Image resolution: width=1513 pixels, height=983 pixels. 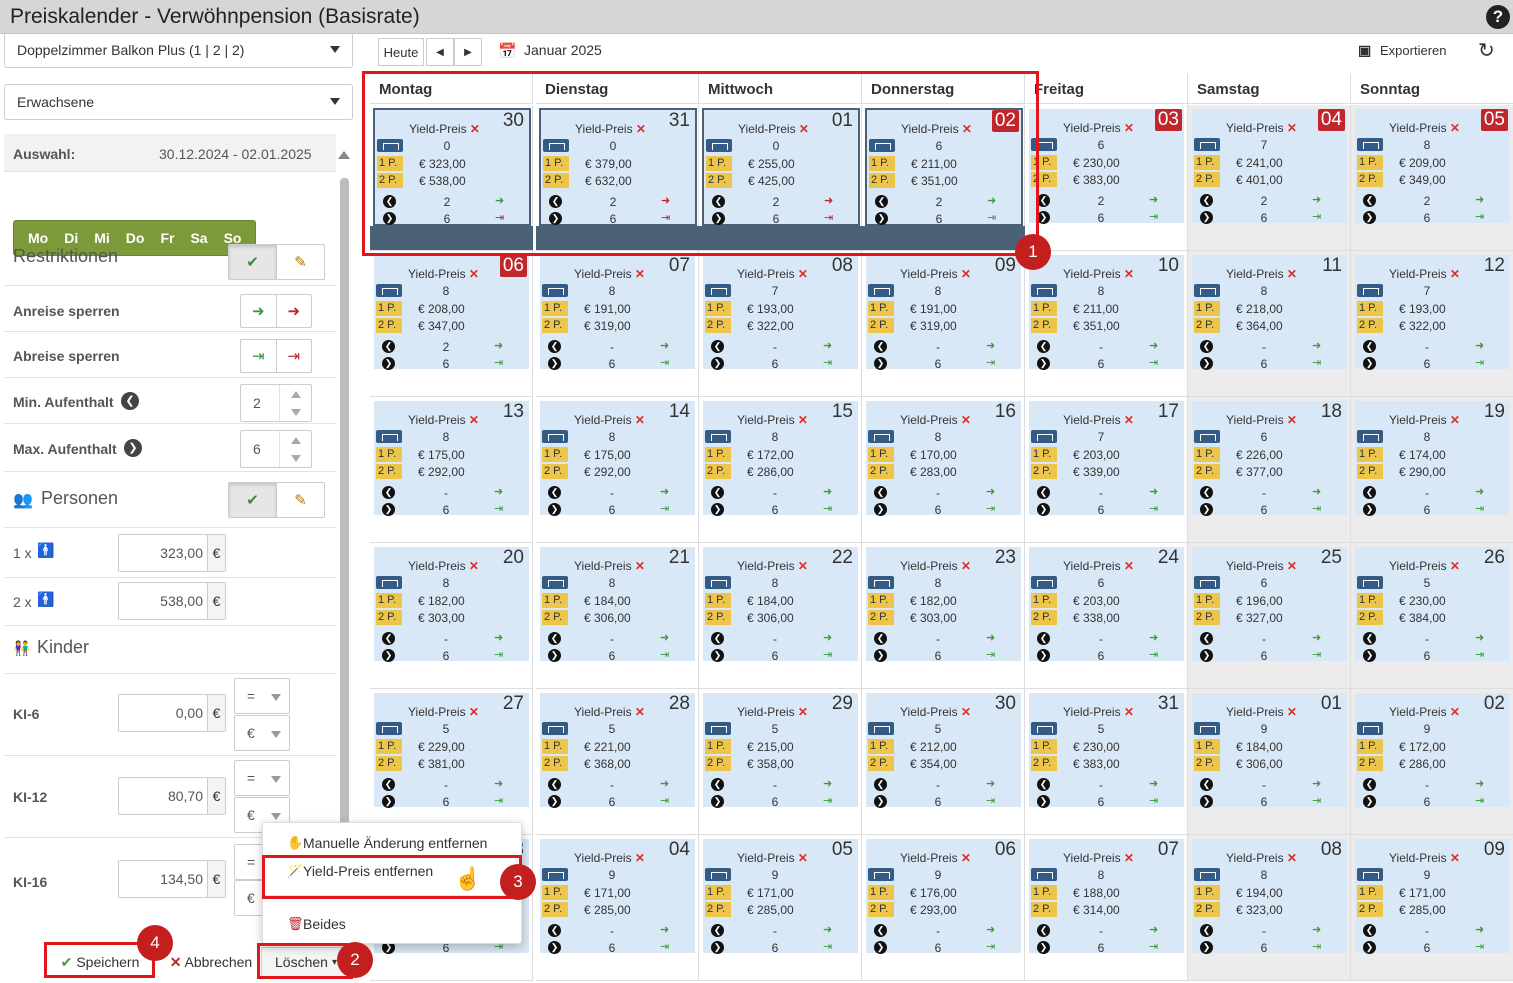 What do you see at coordinates (468, 52) in the screenshot?
I see `next-button: ▶` at bounding box center [468, 52].